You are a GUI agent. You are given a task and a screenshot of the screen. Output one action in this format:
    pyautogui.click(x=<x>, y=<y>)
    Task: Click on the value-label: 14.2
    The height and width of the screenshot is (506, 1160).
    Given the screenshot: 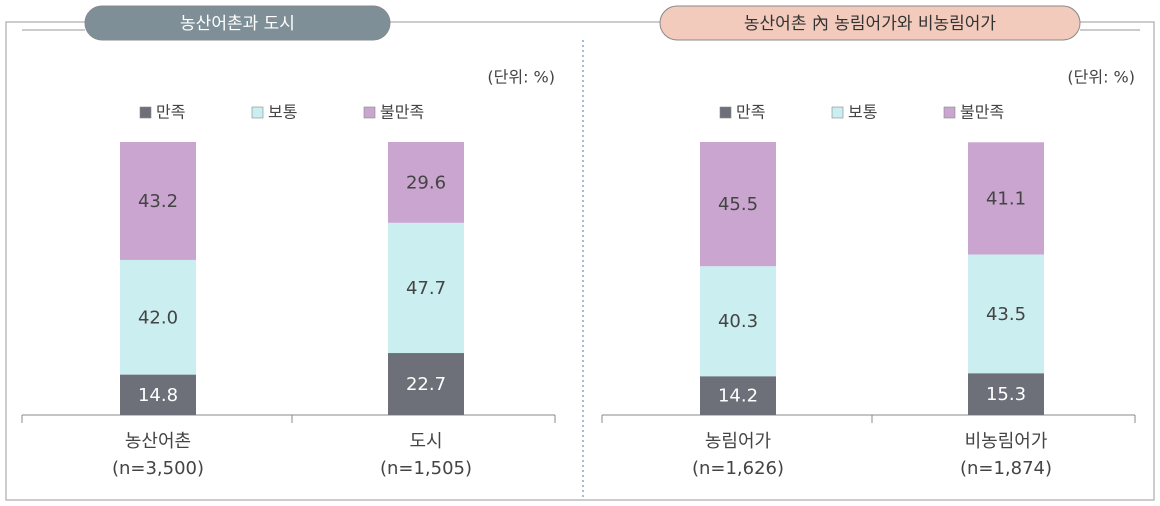 What is the action you would take?
    pyautogui.click(x=738, y=396)
    